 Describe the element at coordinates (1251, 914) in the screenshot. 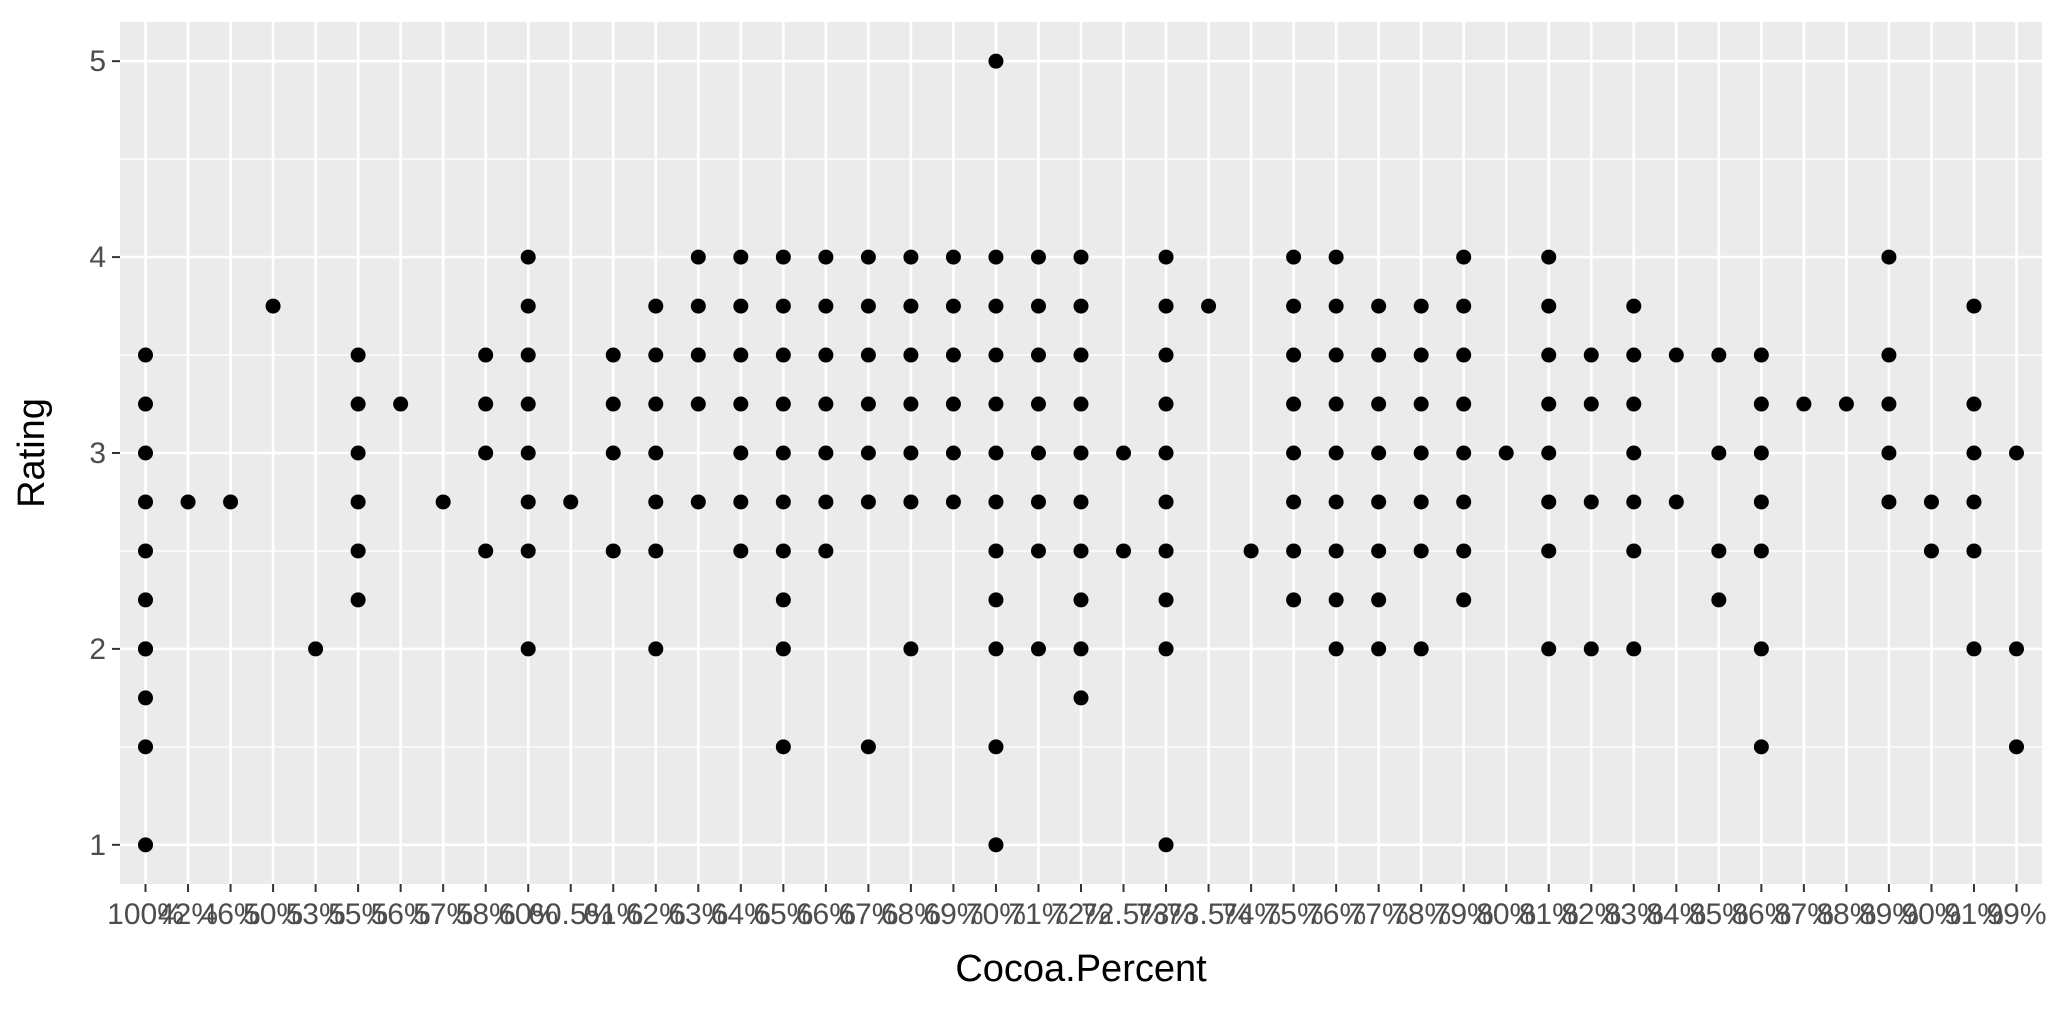

I see `x-tick-label: 74%` at that location.